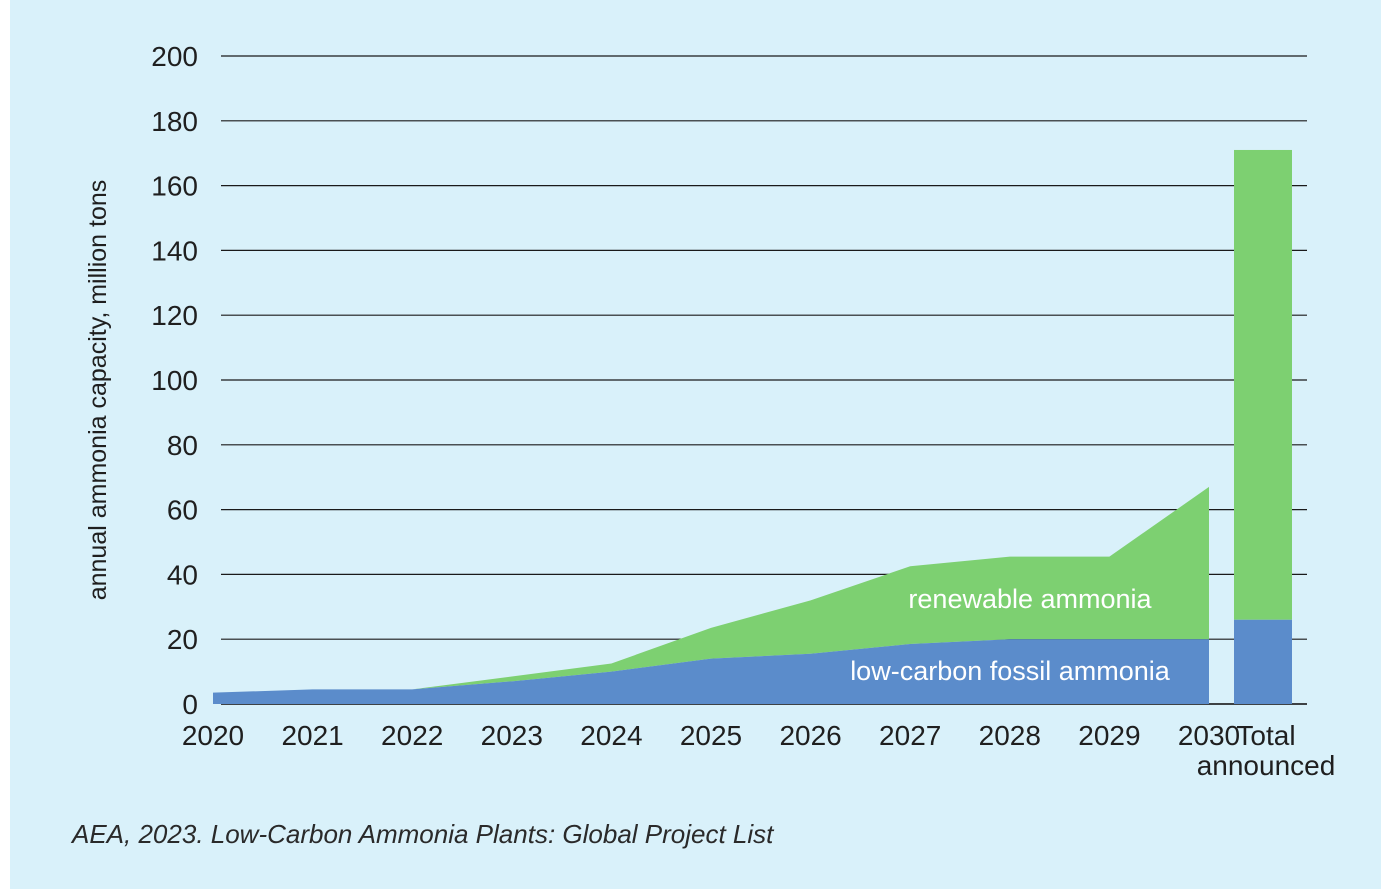  Describe the element at coordinates (1030, 599) in the screenshot. I see `series-label-renewable: renewable ammonia` at that location.